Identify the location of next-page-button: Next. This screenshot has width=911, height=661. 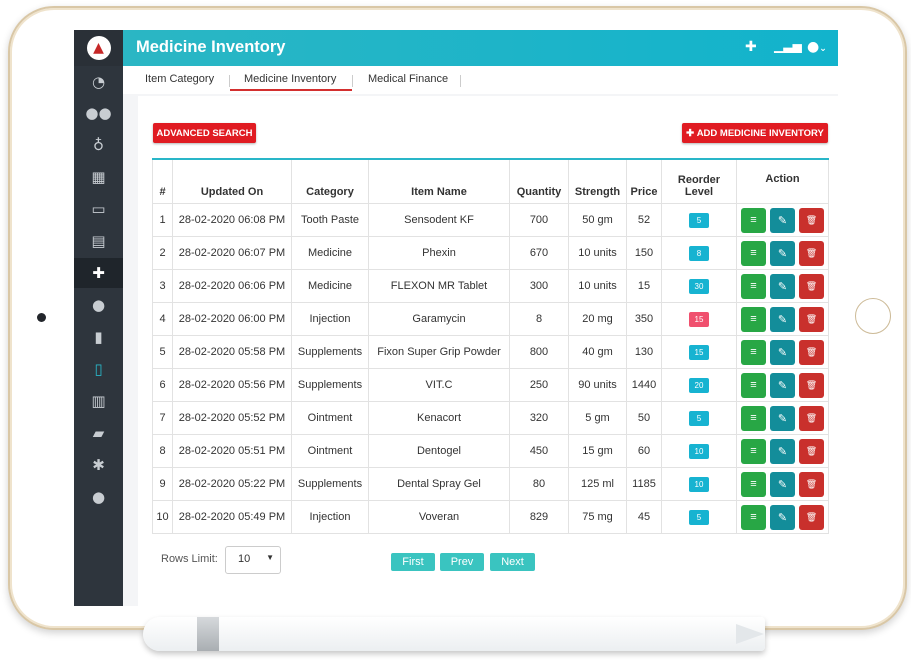
(512, 562).